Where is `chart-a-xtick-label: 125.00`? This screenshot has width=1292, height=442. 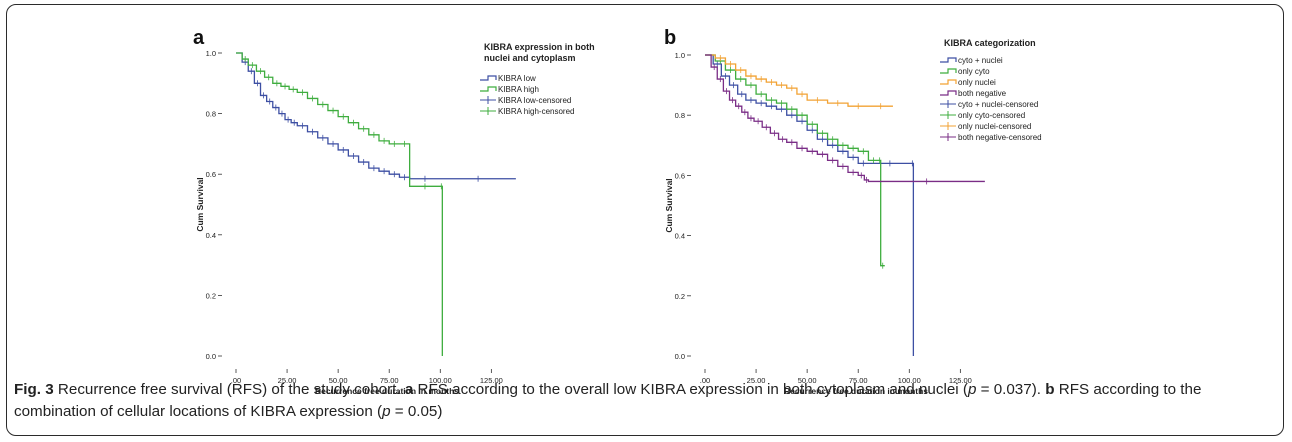 chart-a-xtick-label: 125.00 is located at coordinates (491, 380).